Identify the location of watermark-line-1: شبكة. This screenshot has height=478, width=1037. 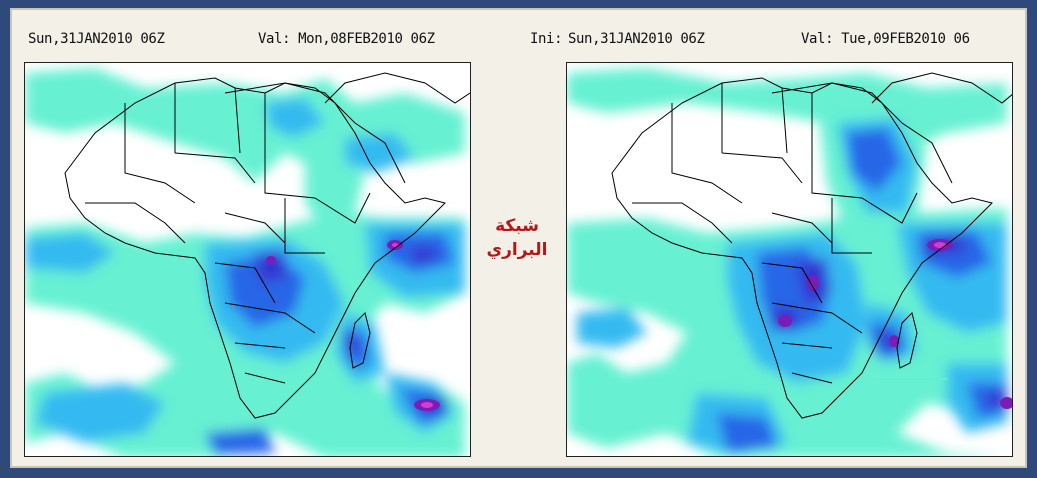
(517, 226).